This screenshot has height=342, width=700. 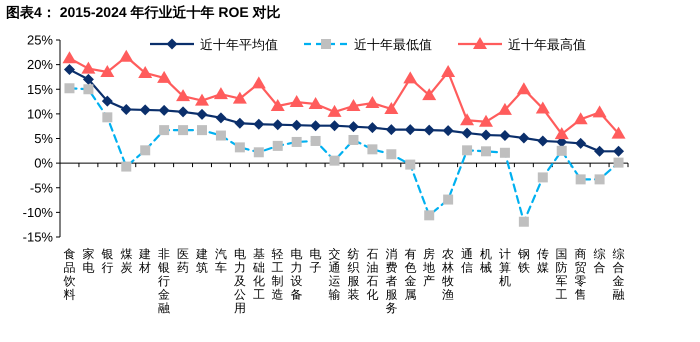 What do you see at coordinates (486, 260) in the screenshot?
I see `category: 机械` at bounding box center [486, 260].